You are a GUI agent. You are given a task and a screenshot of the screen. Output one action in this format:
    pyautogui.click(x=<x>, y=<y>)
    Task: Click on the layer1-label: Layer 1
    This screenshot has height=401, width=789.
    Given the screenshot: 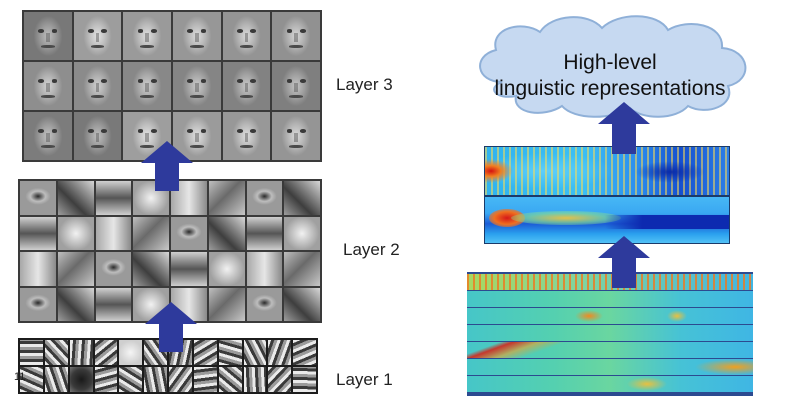 What is the action you would take?
    pyautogui.click(x=364, y=379)
    